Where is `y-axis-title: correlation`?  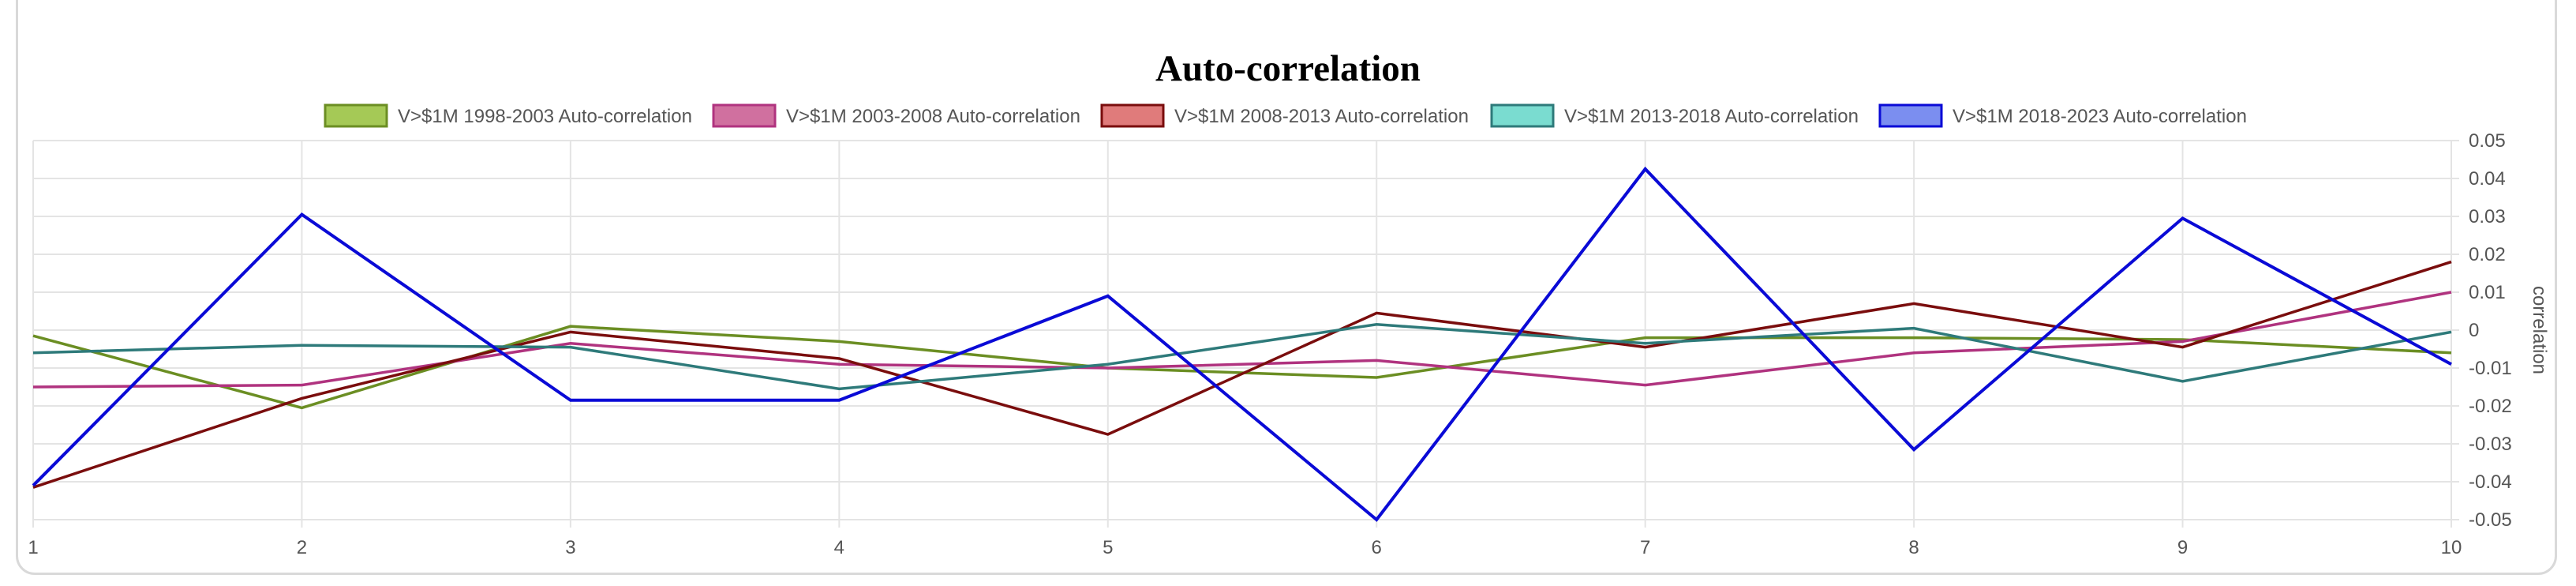 y-axis-title: correlation is located at coordinates (2539, 330).